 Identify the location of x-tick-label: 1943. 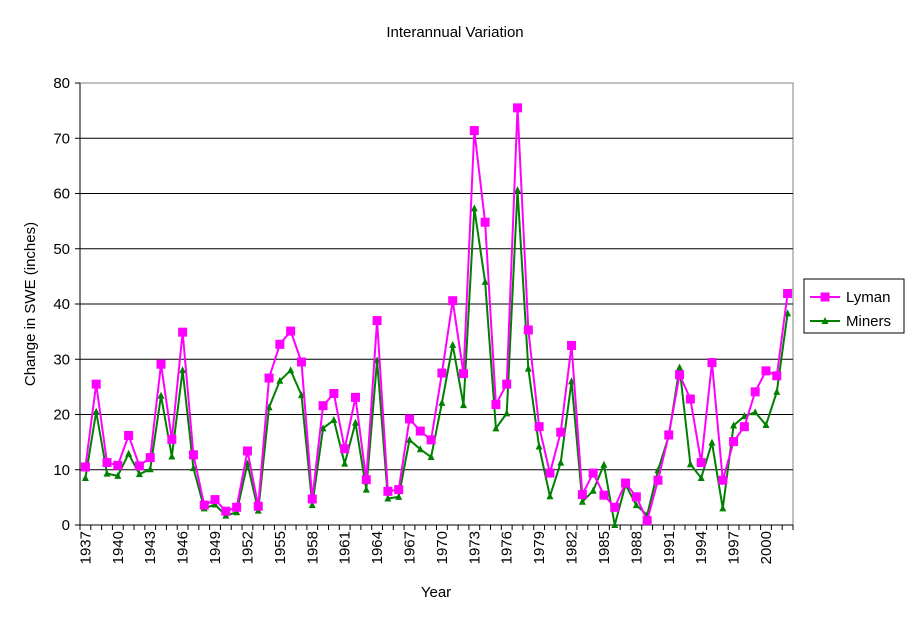
(150, 547).